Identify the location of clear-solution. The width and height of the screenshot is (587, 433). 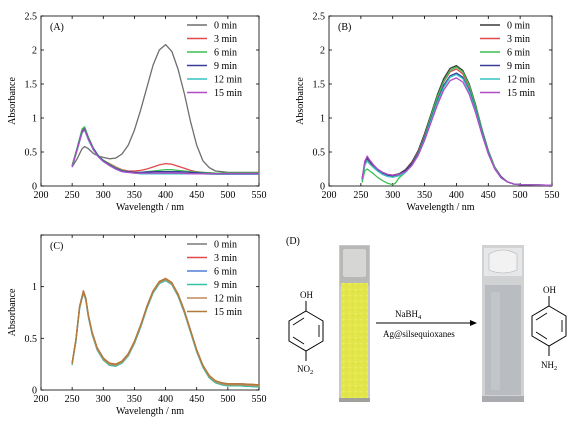
(503, 340).